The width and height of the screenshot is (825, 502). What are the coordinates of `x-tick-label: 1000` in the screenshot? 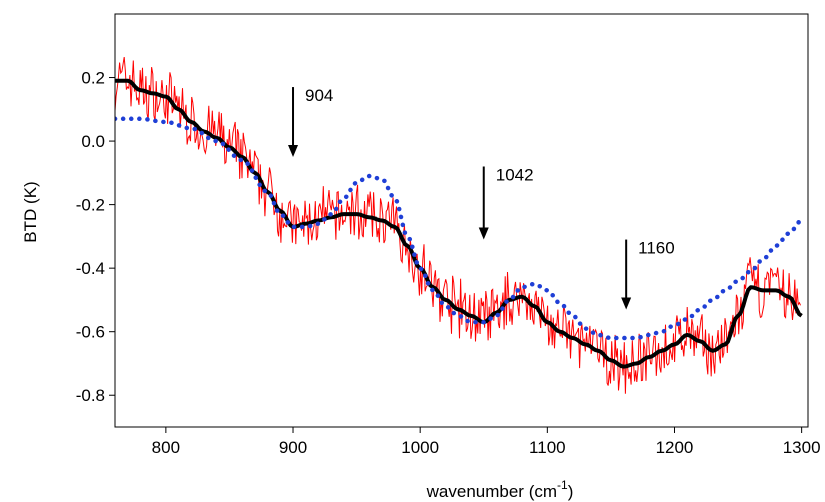 It's located at (420, 447).